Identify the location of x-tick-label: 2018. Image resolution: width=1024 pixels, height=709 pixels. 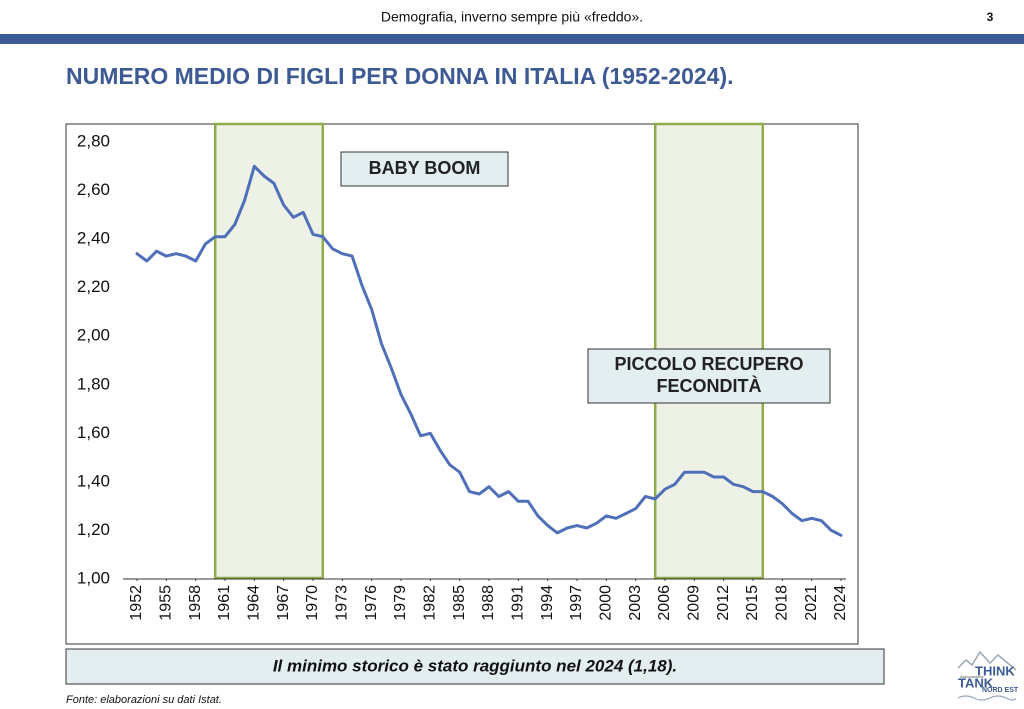
(782, 603).